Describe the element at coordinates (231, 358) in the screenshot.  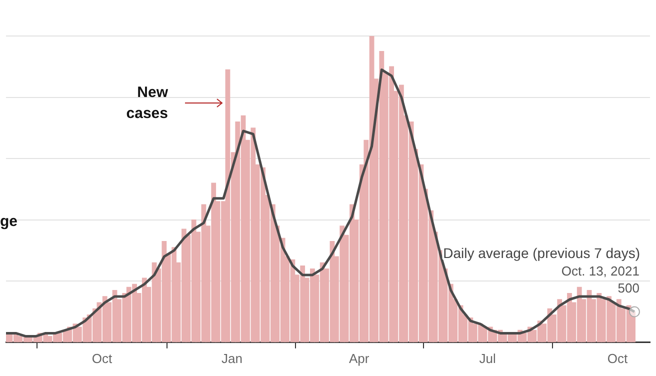
I see `x-tick-label: Jan` at that location.